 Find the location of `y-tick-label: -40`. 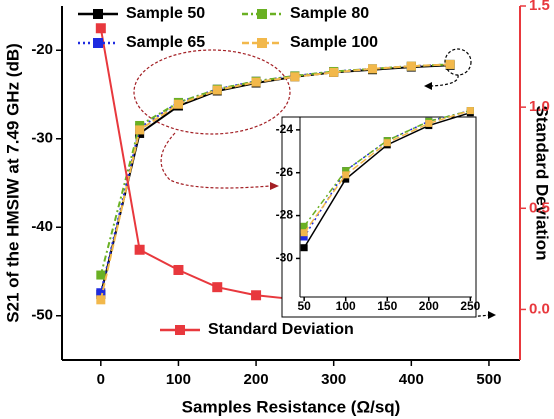

y-tick-label: -40 is located at coordinates (42, 226).